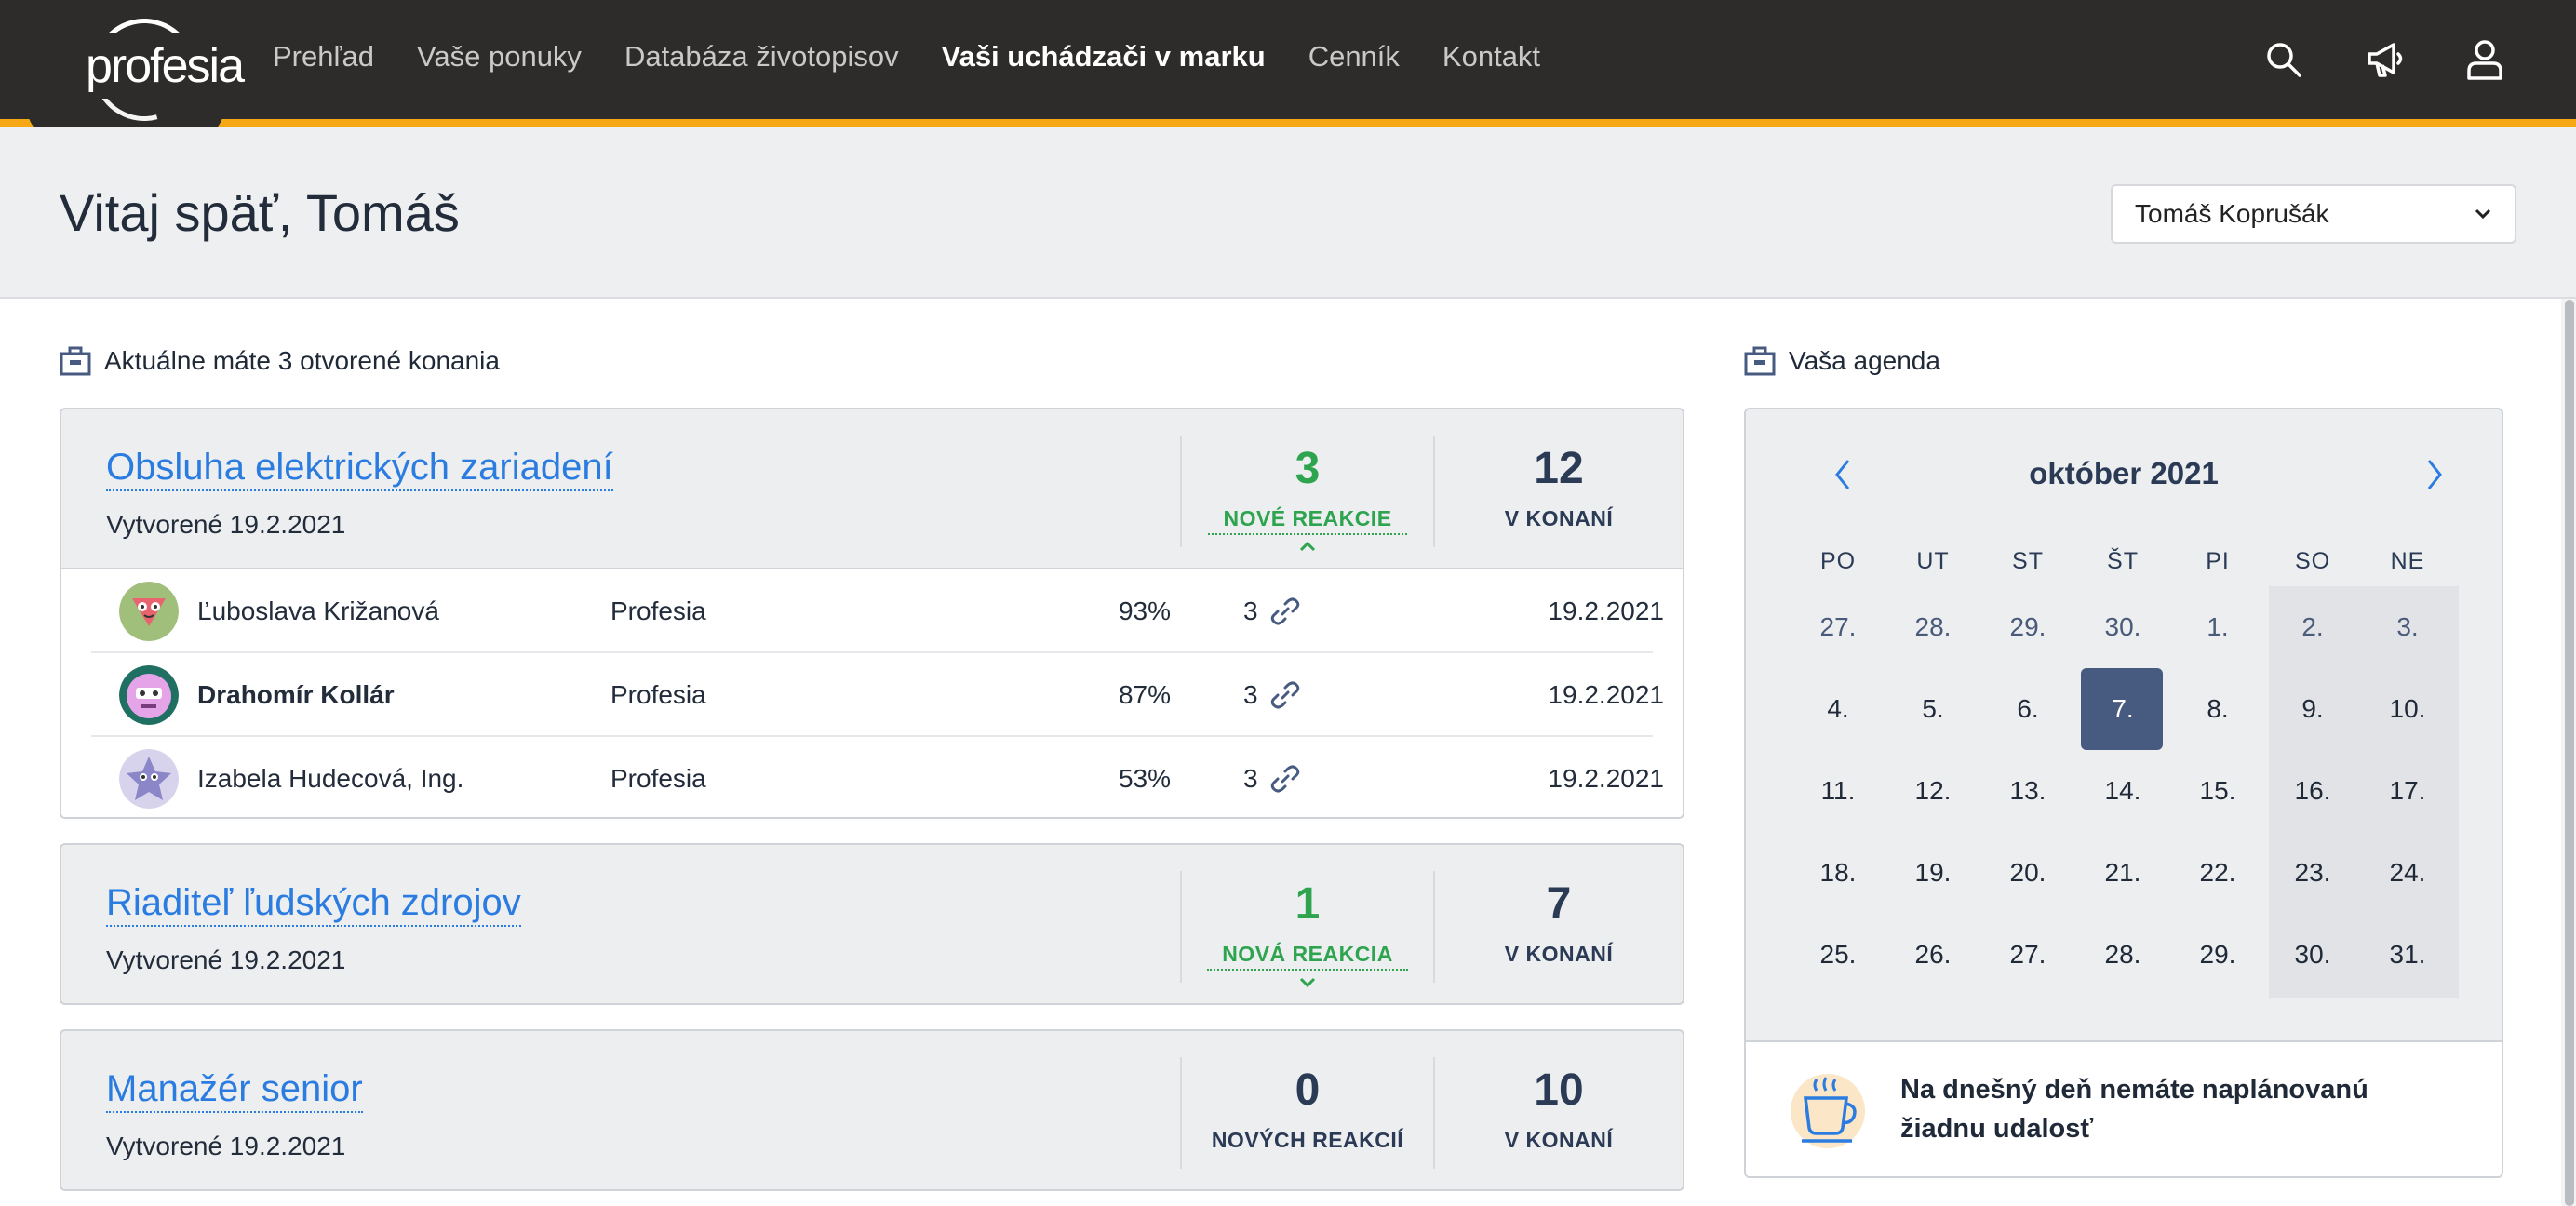 Image resolution: width=2576 pixels, height=1206 pixels. I want to click on candidate-name: Ľuboslava Križanová, so click(318, 610).